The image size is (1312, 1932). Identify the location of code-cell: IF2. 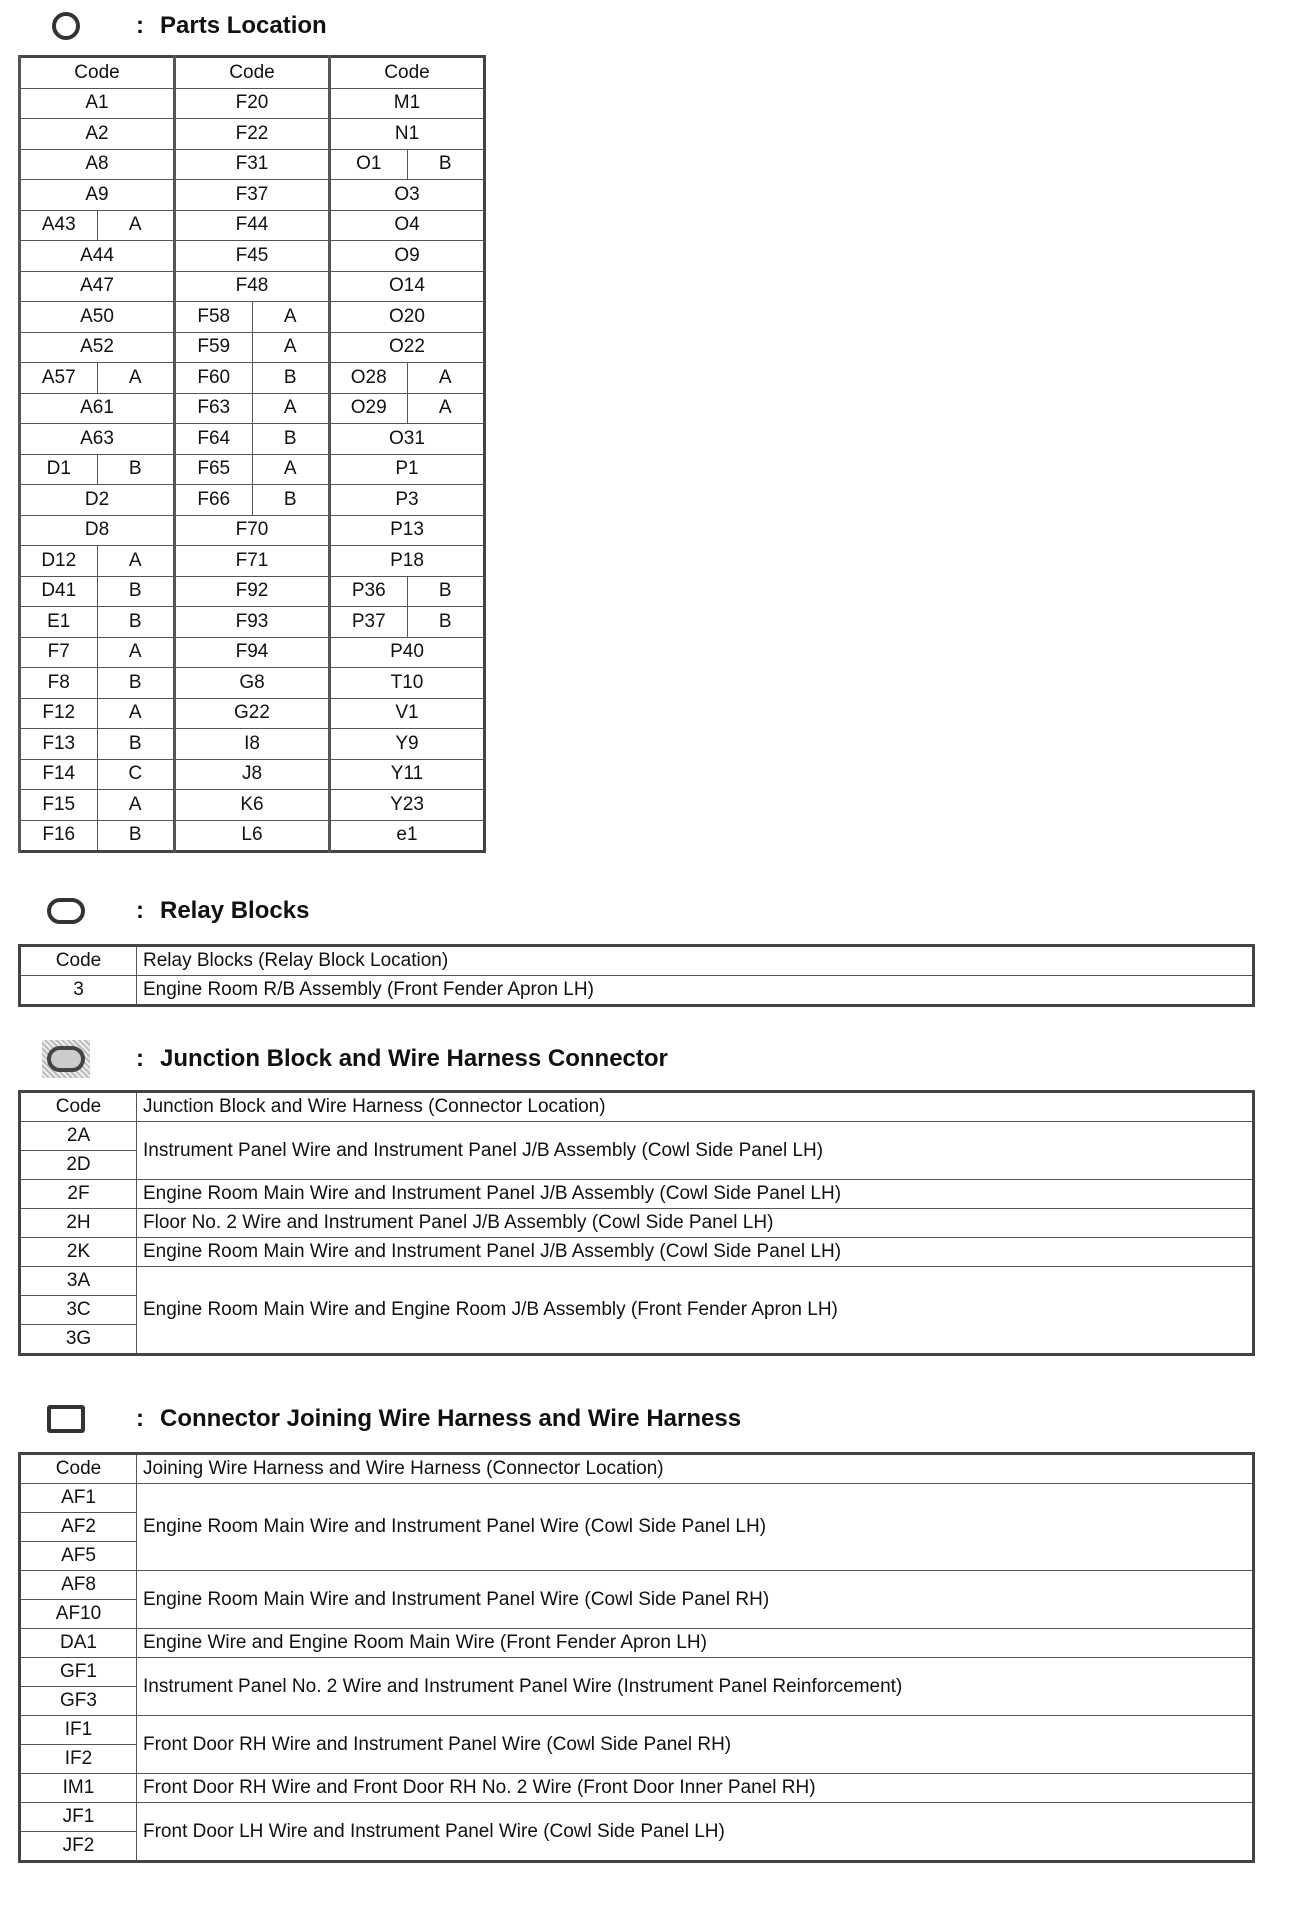
(78, 1759).